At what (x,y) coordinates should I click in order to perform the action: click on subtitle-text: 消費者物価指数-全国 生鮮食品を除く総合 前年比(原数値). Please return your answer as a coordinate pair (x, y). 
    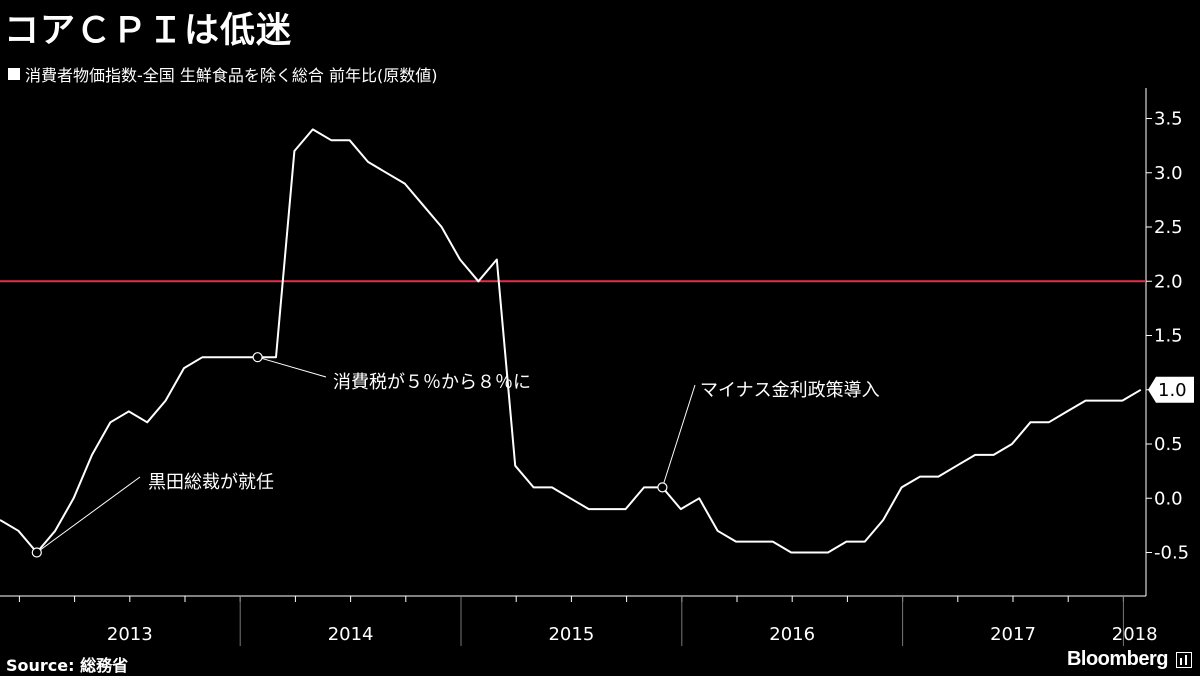
    Looking at the image, I should click on (231, 75).